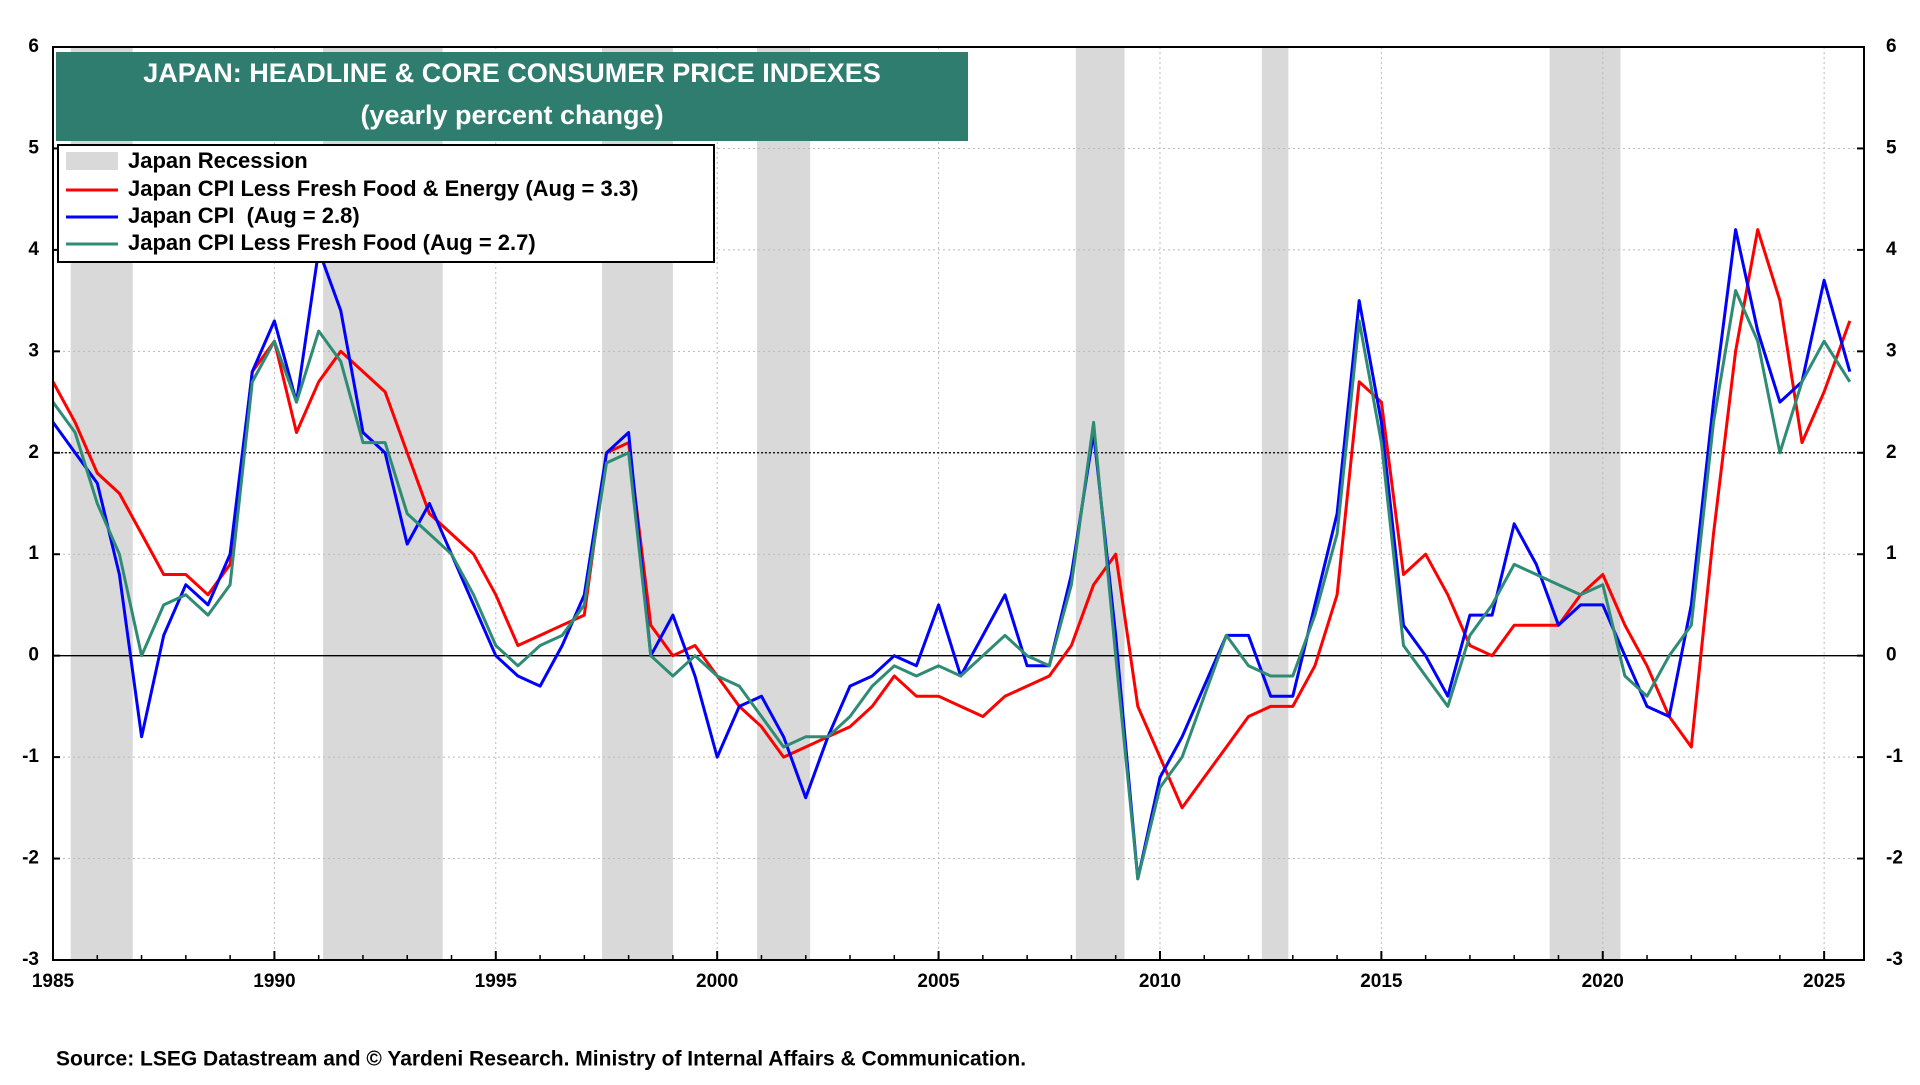 This screenshot has width=1920, height=1085. I want to click on y-tick-label: 6, so click(33, 46).